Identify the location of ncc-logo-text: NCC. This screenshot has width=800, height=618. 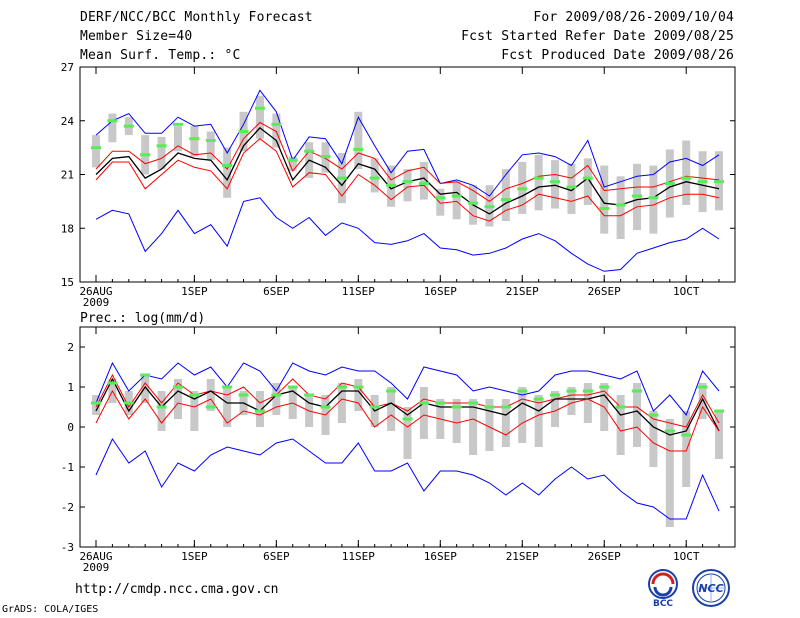
(710, 588).